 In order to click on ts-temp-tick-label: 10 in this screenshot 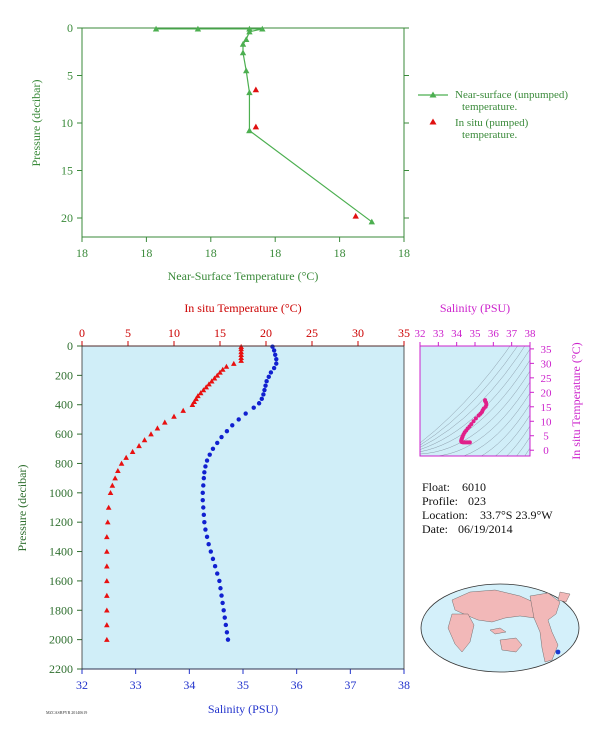, I will do `click(547, 422)`.